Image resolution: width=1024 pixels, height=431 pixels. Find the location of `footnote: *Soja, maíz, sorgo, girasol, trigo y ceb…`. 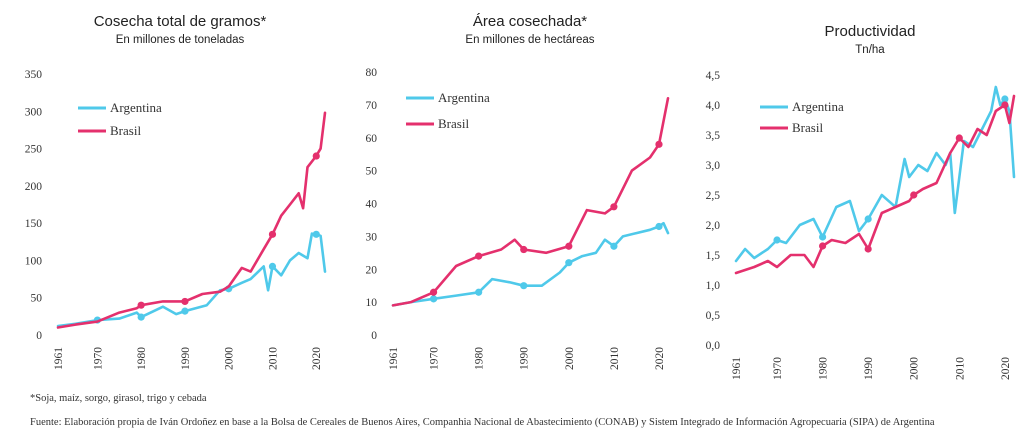

footnote: *Soja, maíz, sorgo, girasol, trigo y ceb… is located at coordinates (118, 398).